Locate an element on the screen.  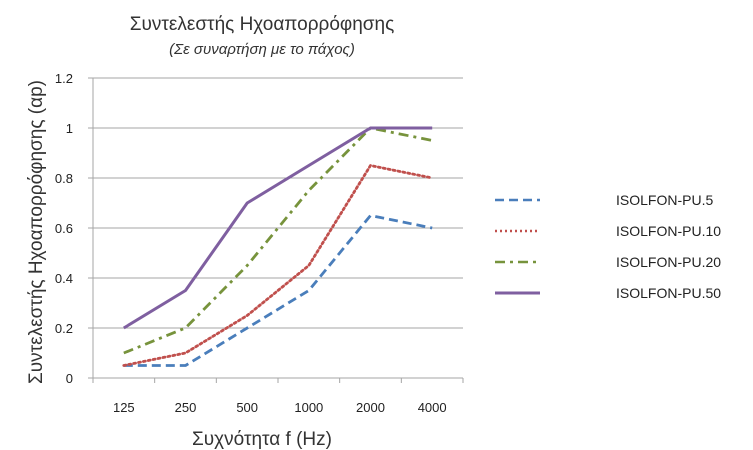
y-tick-label: 0.6 is located at coordinates (64, 228).